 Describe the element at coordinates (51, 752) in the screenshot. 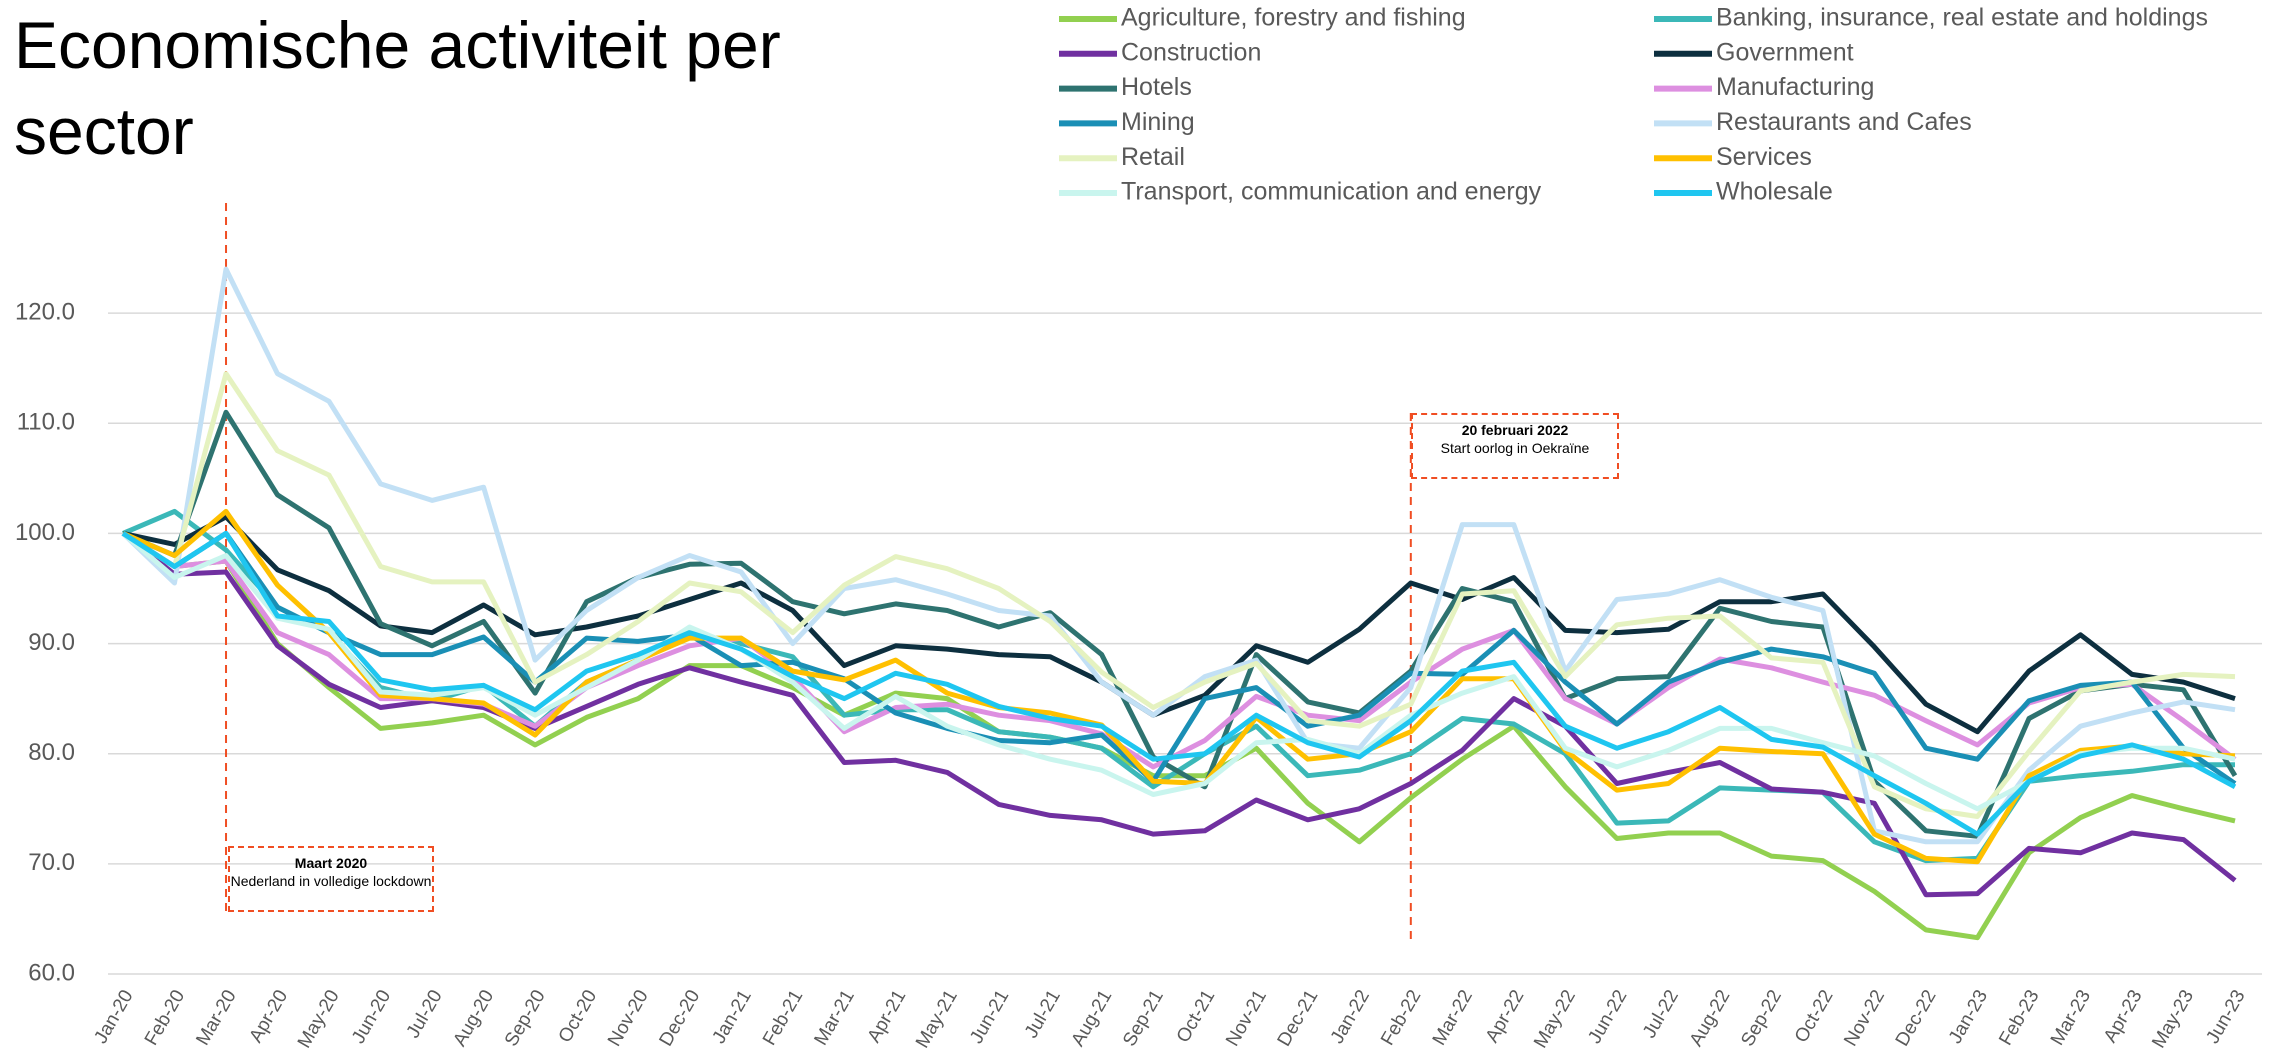

I see `y-tick-label: 80.0` at that location.